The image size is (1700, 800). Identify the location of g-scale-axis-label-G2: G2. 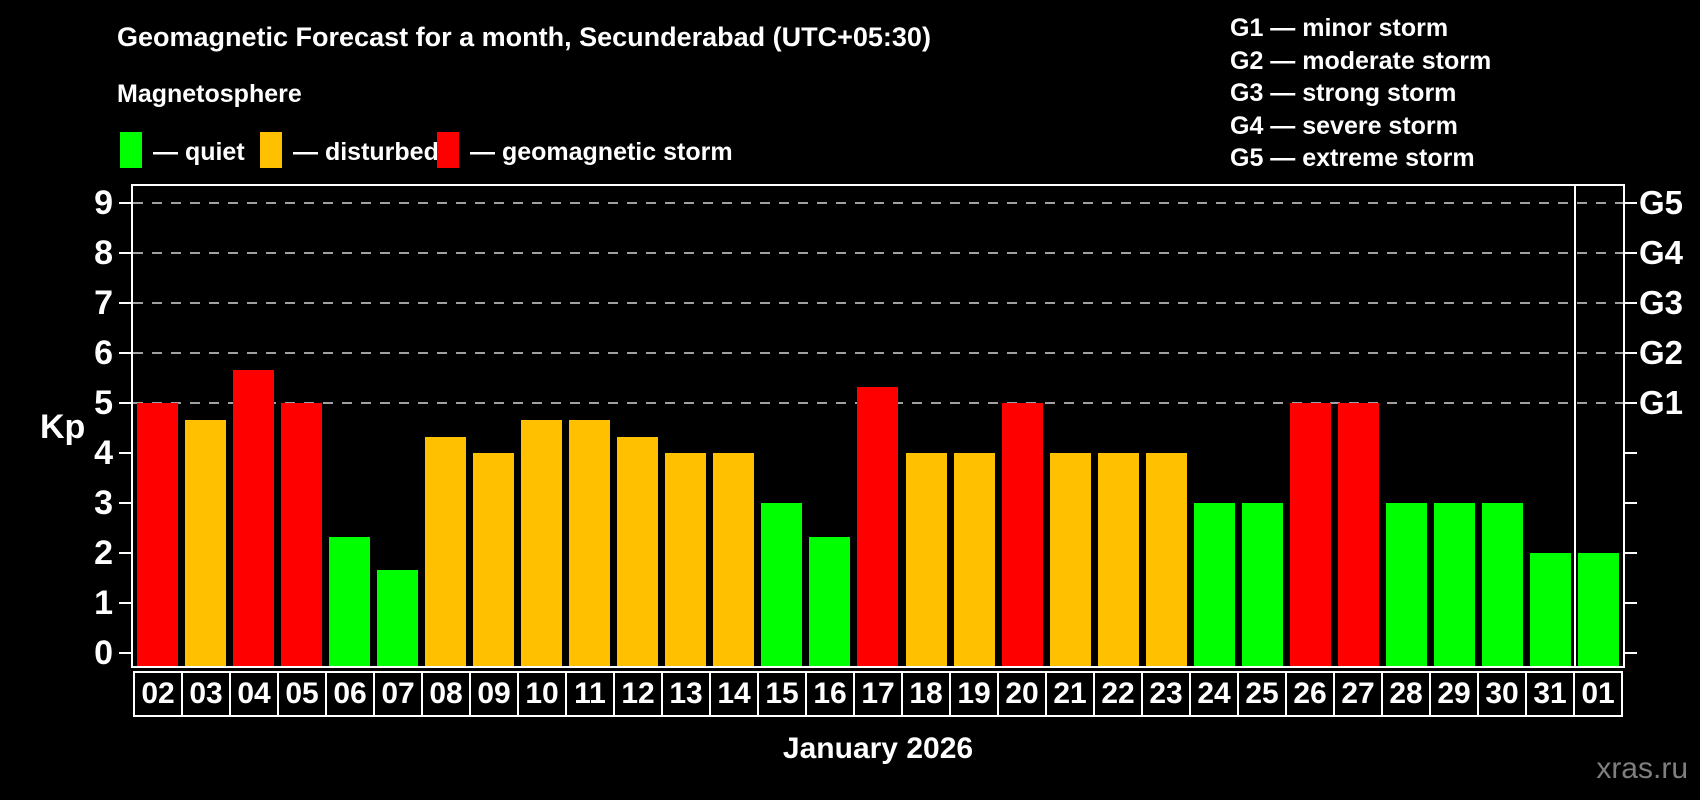
(1661, 352).